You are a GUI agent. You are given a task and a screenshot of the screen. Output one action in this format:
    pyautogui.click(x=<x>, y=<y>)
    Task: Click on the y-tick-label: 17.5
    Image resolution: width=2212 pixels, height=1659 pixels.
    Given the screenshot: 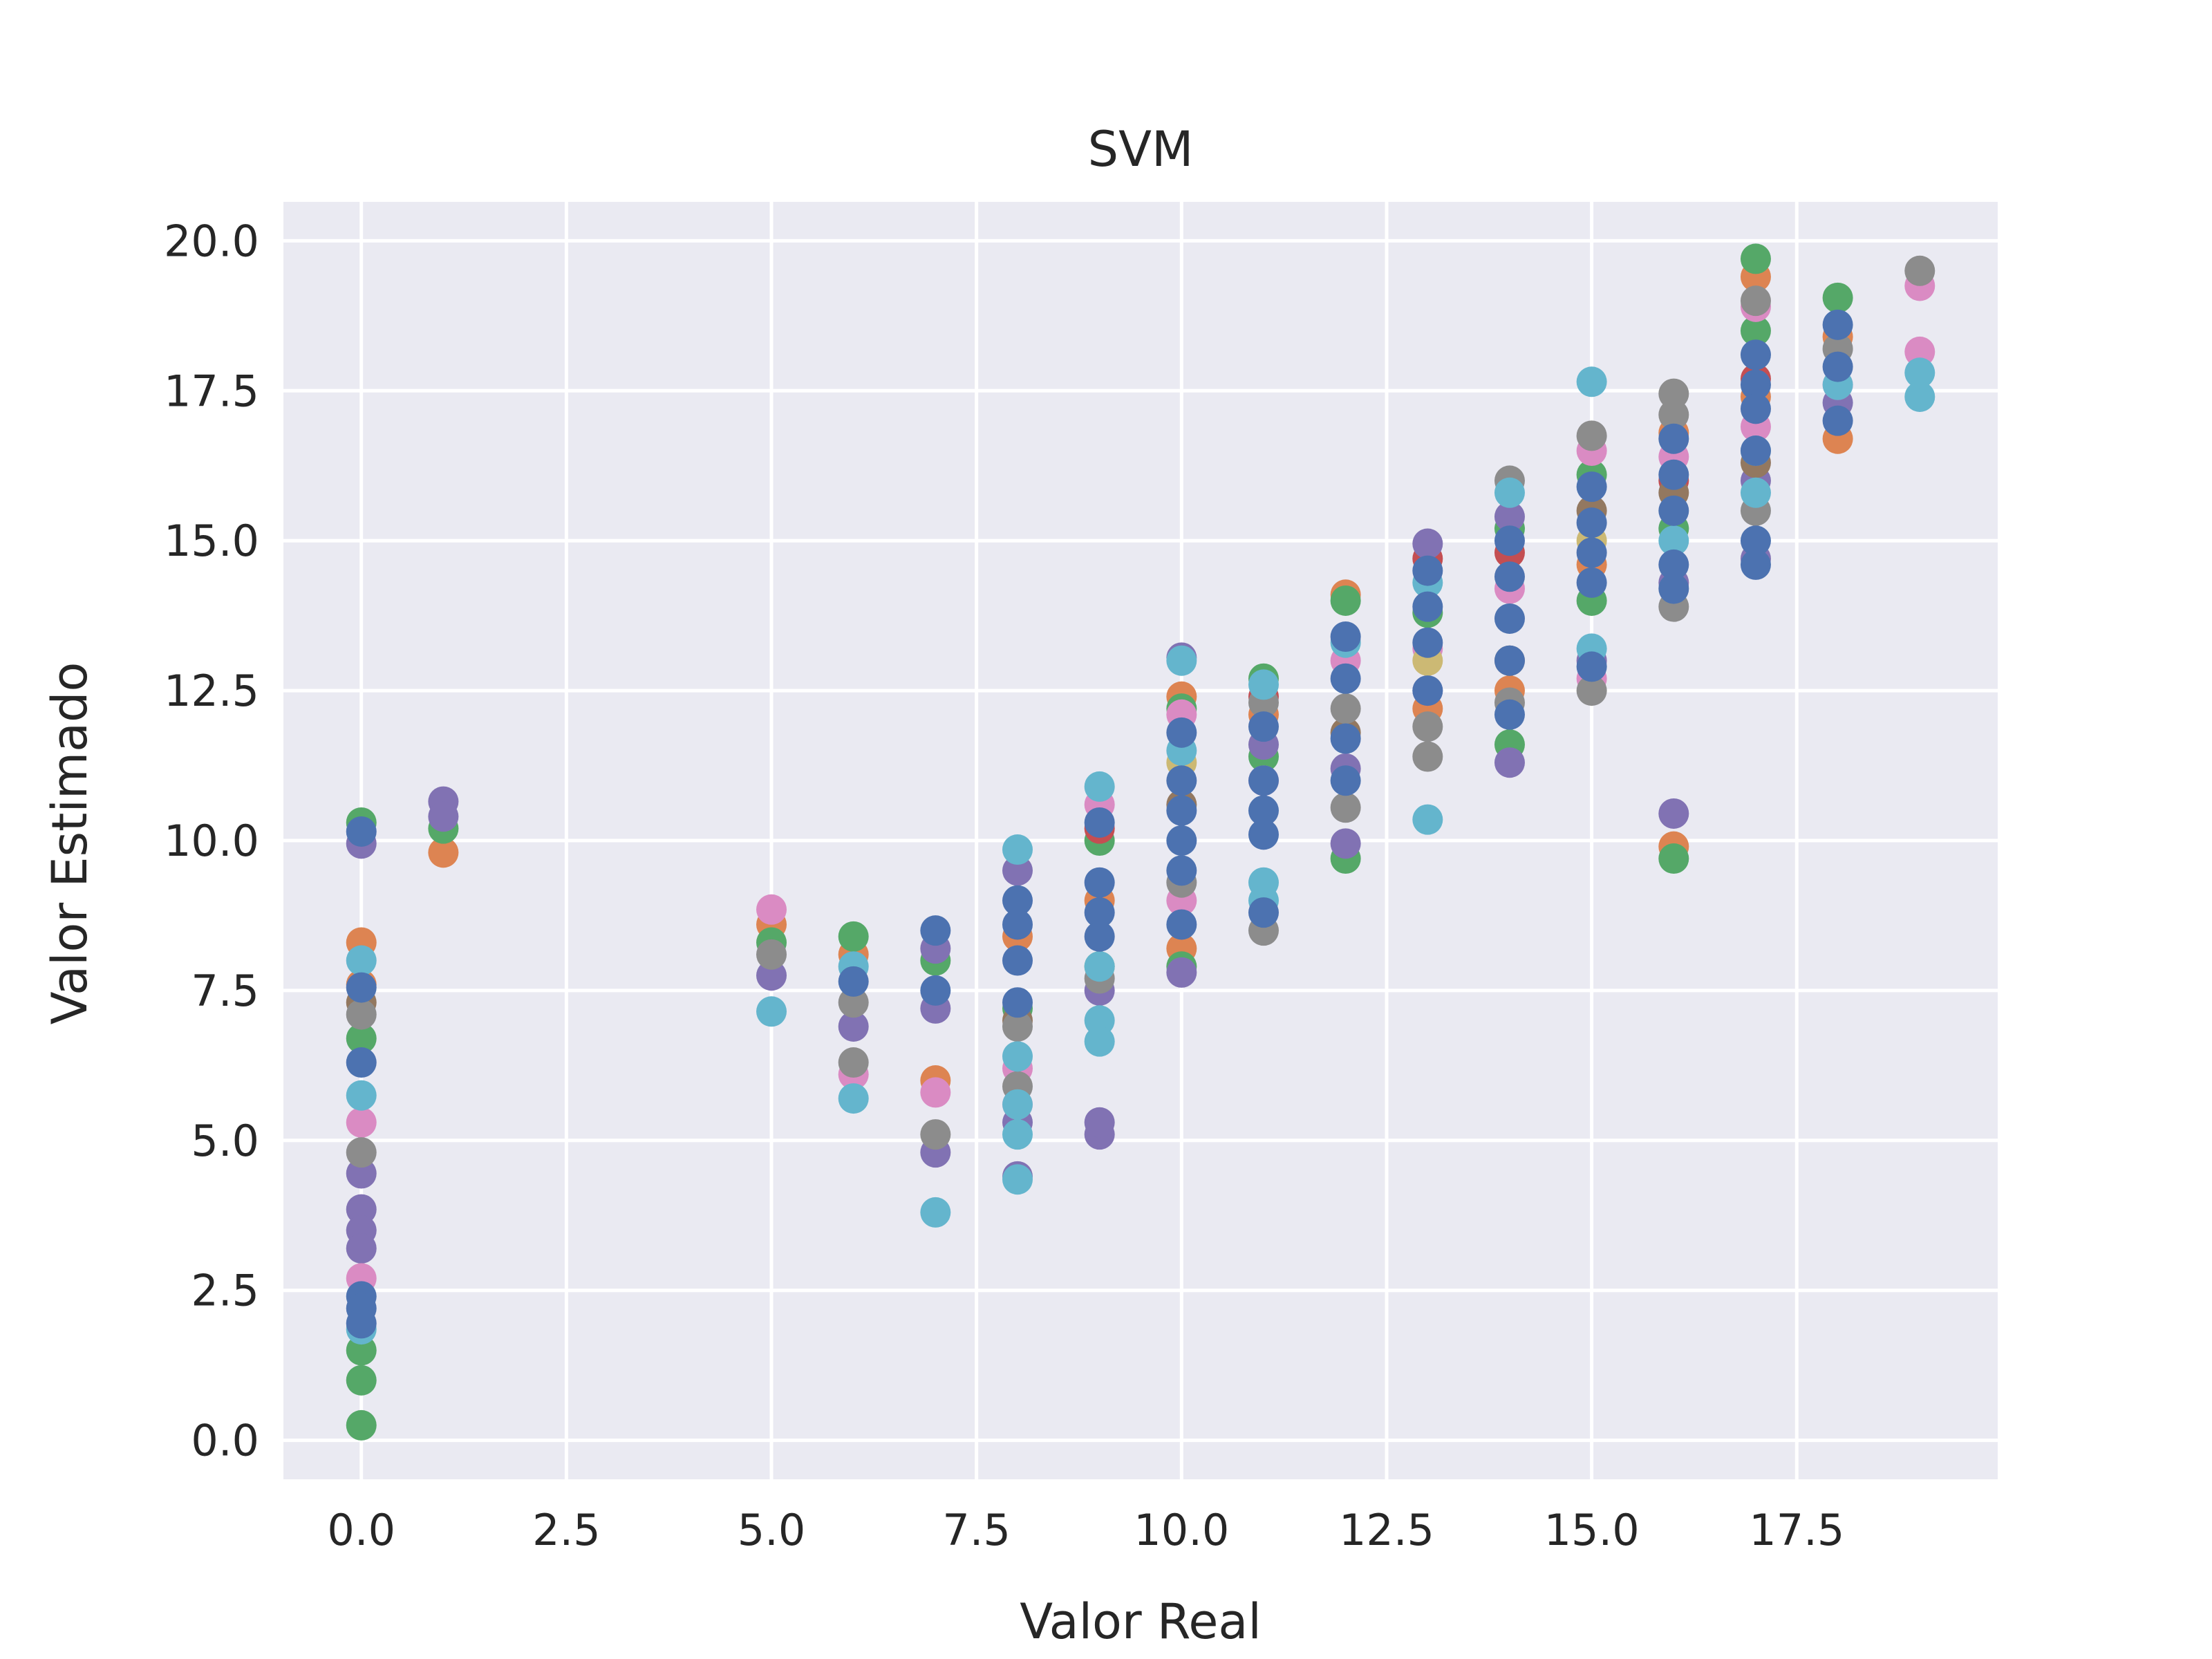 What is the action you would take?
    pyautogui.click(x=211, y=391)
    